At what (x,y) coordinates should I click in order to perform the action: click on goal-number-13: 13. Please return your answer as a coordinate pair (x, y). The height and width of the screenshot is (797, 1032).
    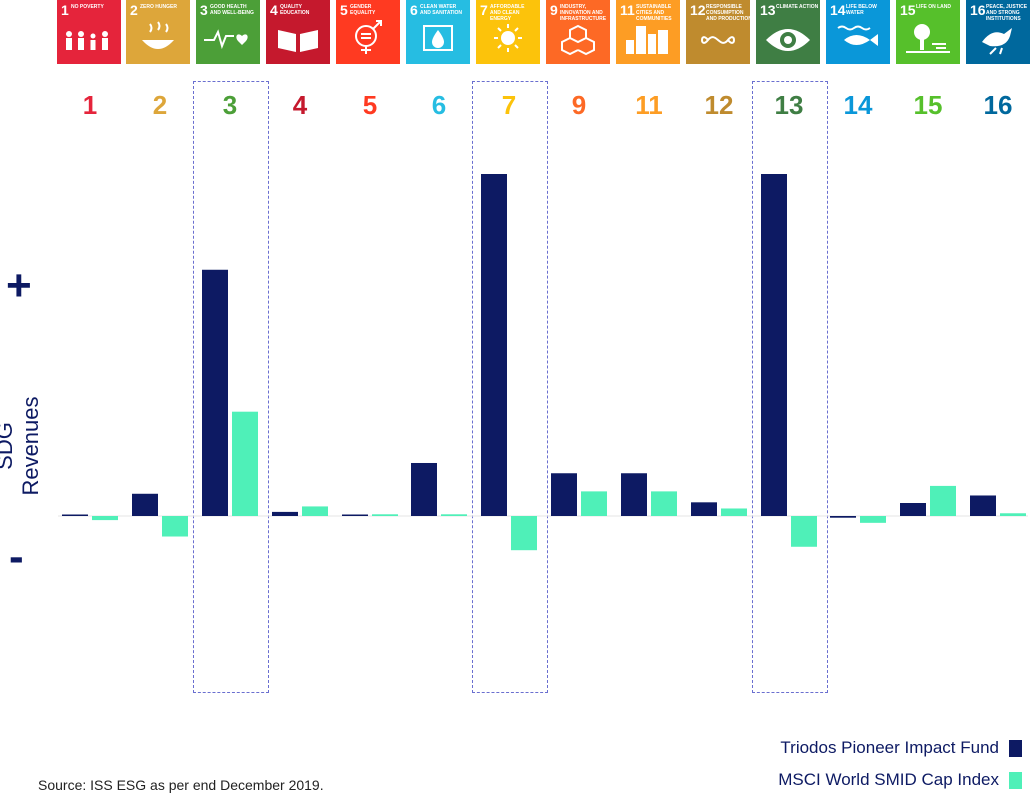
    Looking at the image, I should click on (789, 105).